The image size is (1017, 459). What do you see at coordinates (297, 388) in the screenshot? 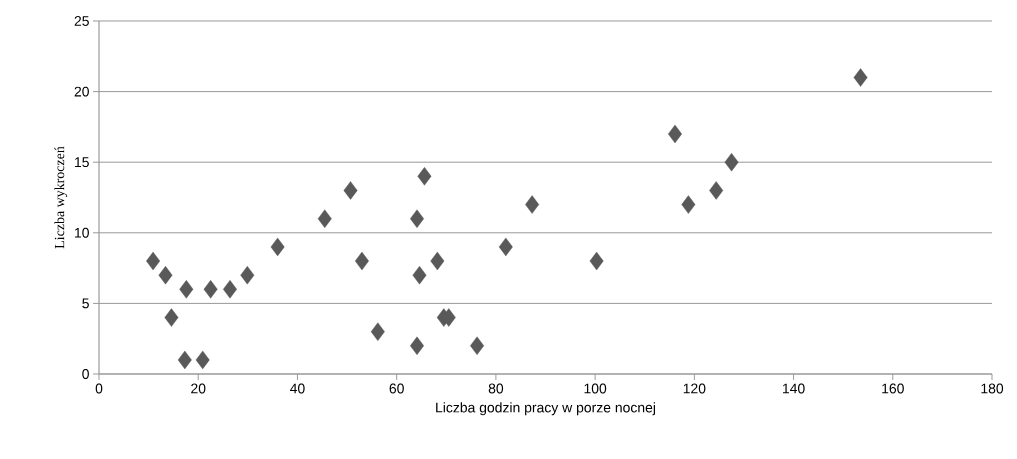
I see `x-tick-label: 40` at bounding box center [297, 388].